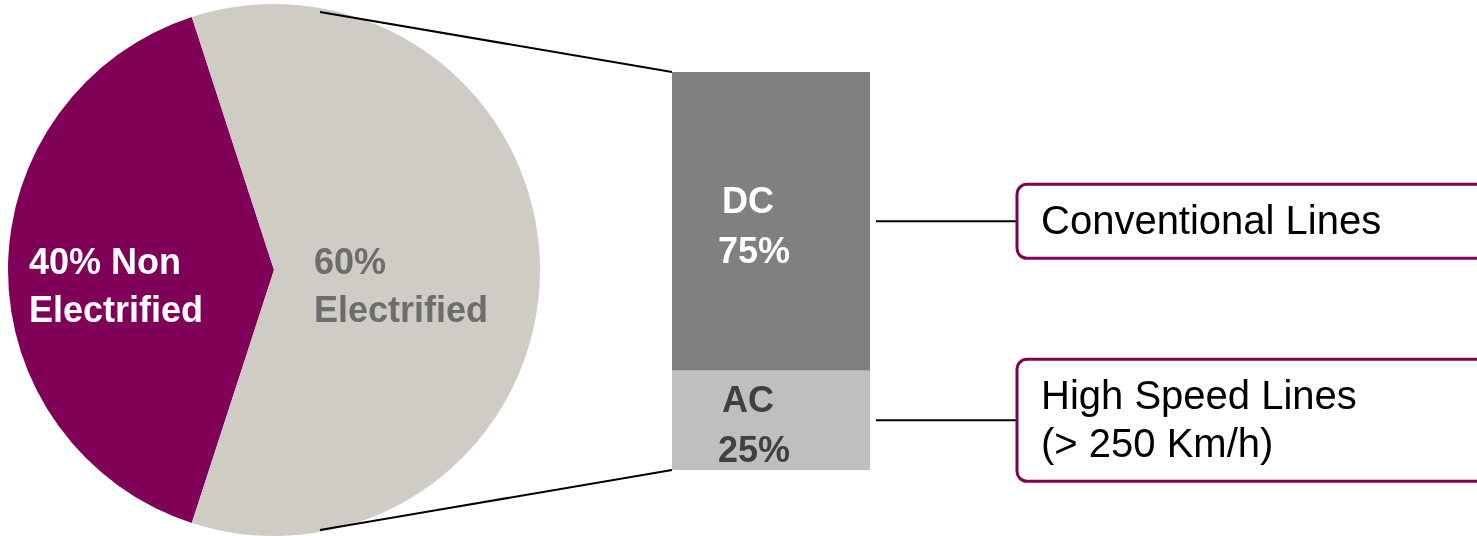 The width and height of the screenshot is (1477, 536). I want to click on series-label: AC, so click(748, 400).